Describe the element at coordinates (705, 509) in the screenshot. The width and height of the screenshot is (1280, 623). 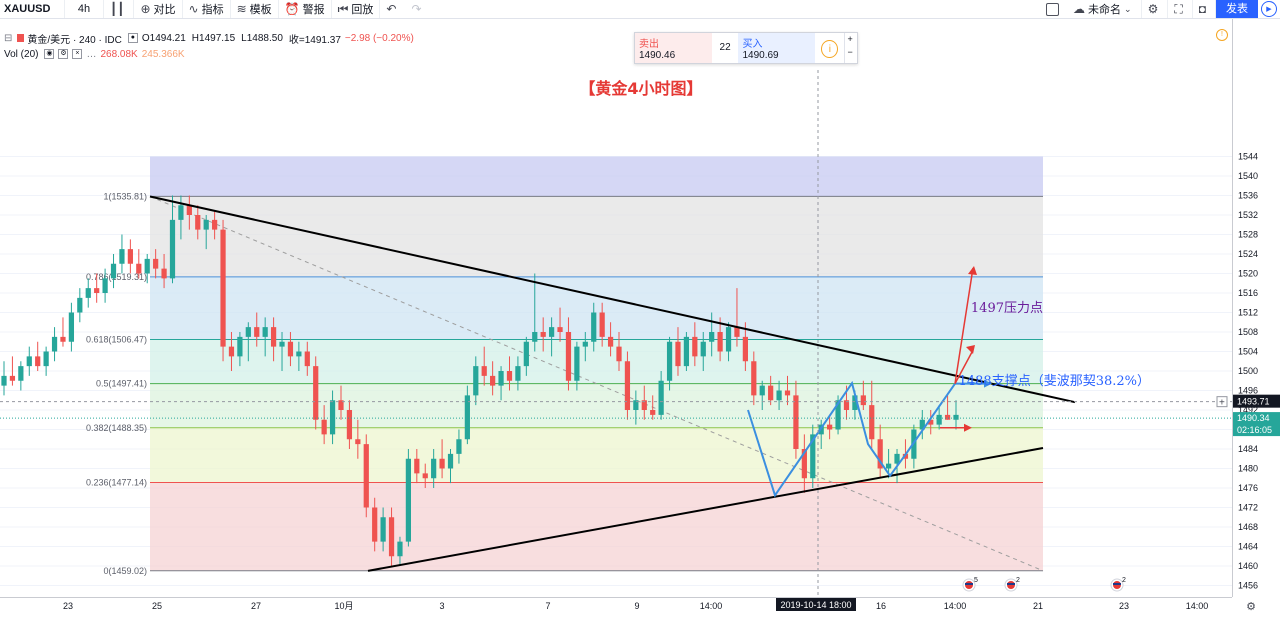
I see `support-trendline` at that location.